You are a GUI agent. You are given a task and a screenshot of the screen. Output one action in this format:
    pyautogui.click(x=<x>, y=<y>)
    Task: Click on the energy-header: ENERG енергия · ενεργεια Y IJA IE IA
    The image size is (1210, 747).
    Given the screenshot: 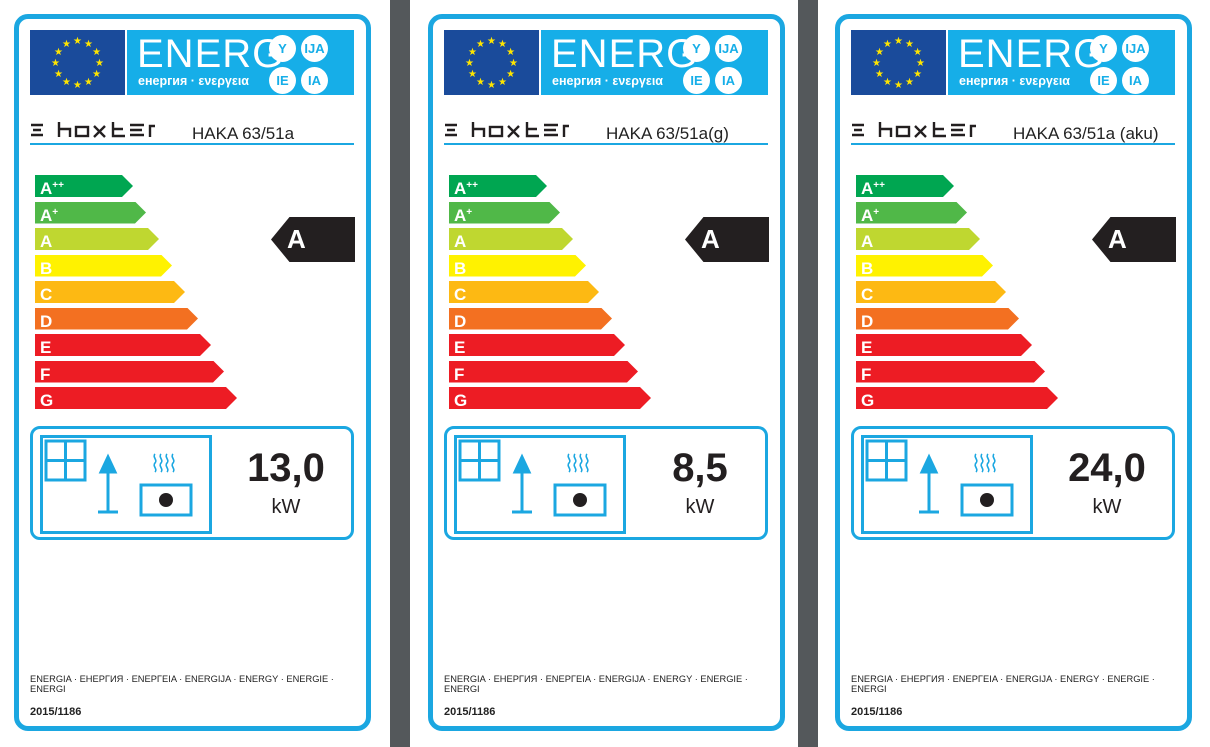 What is the action you would take?
    pyautogui.click(x=240, y=62)
    